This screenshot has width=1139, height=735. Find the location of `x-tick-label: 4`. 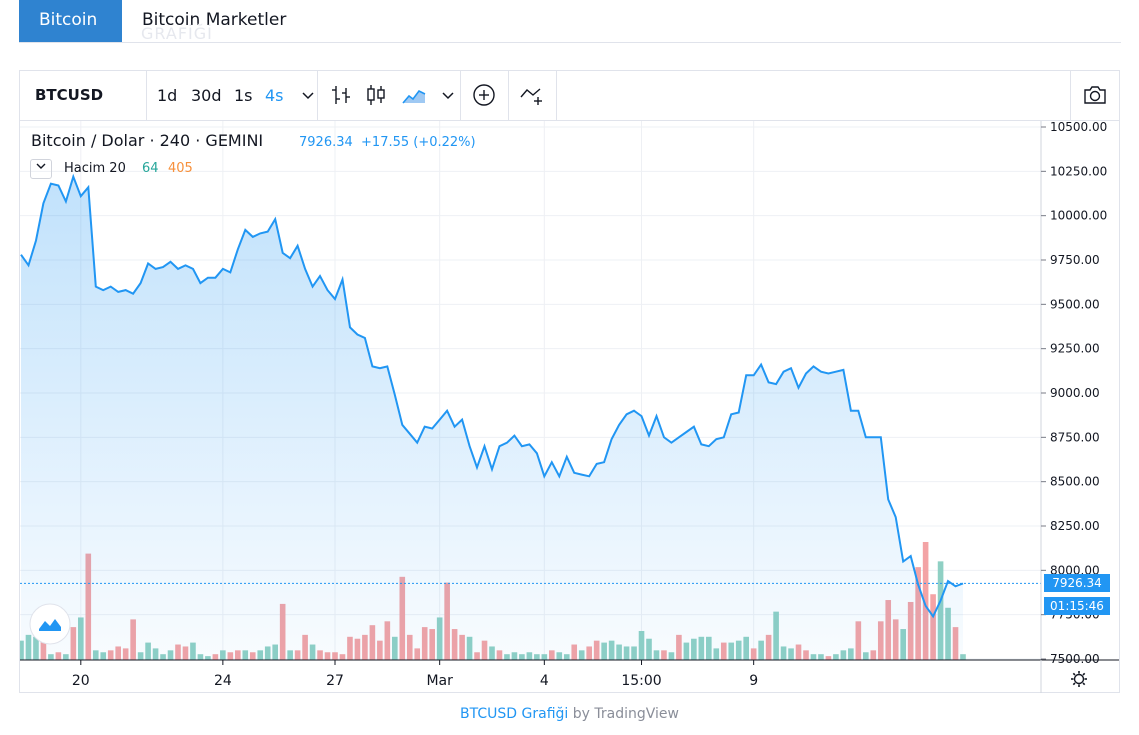

x-tick-label: 4 is located at coordinates (544, 681).